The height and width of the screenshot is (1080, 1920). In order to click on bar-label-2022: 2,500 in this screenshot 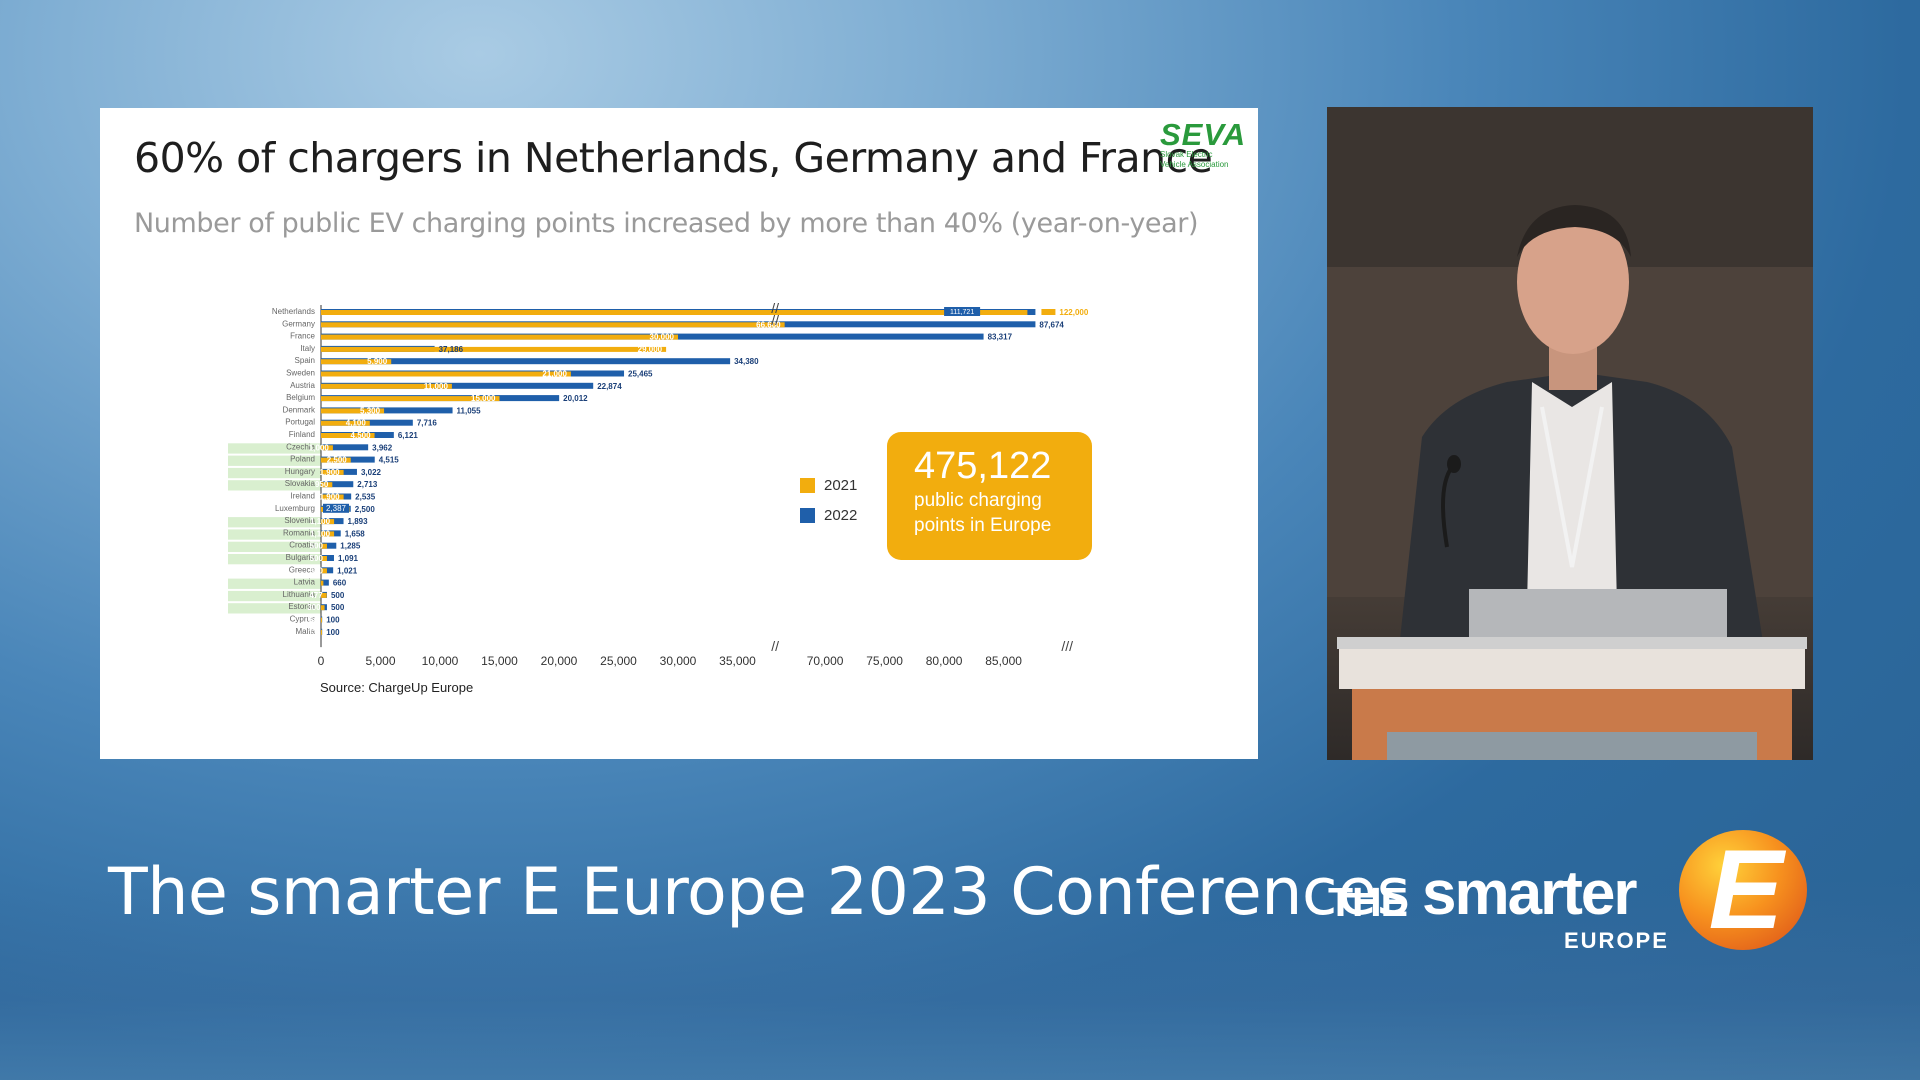, I will do `click(365, 509)`.